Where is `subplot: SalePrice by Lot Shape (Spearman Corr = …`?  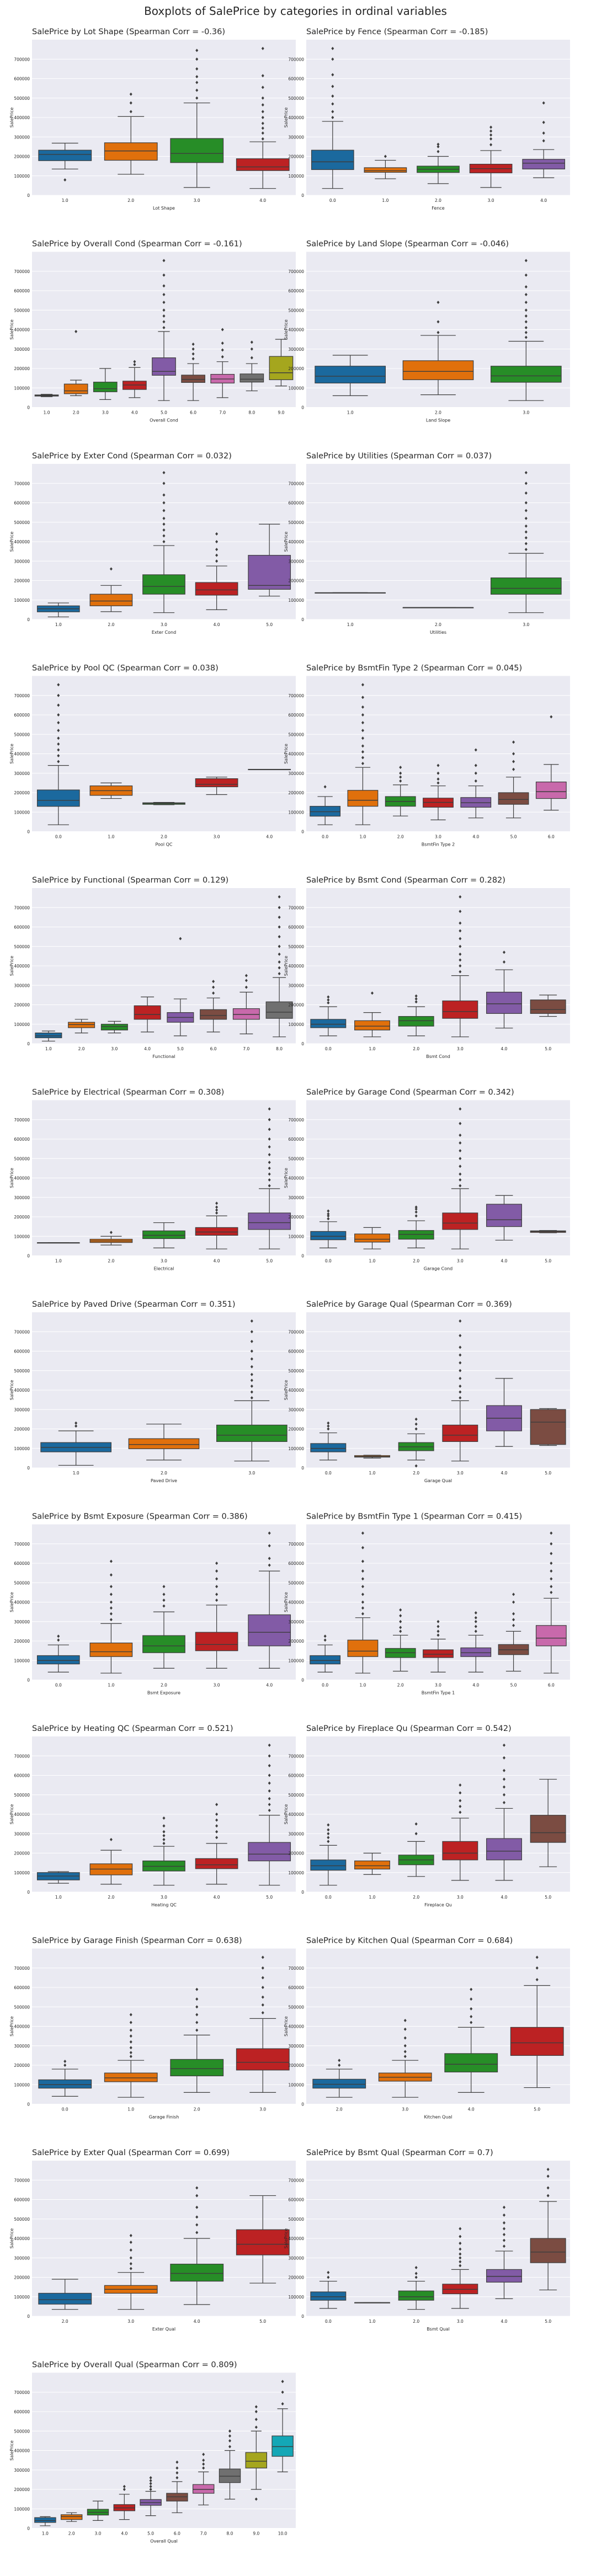
subplot: SalePrice by Lot Shape (Spearman Corr = … is located at coordinates (153, 119).